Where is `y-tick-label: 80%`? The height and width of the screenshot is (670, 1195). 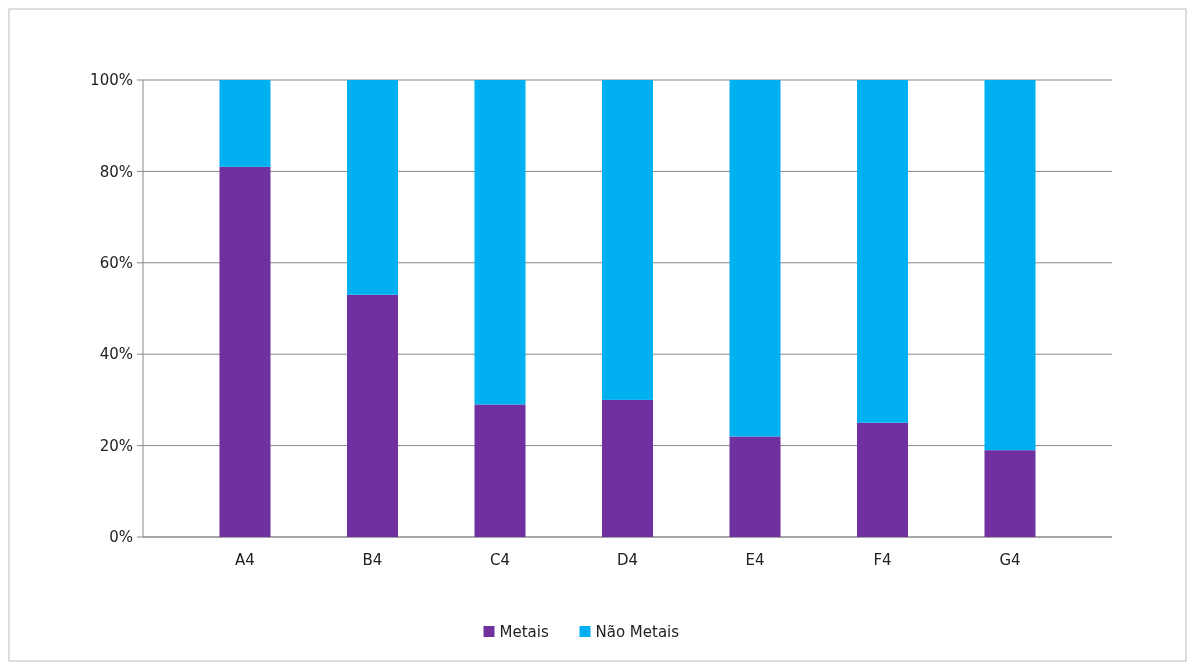
y-tick-label: 80% is located at coordinates (116, 171).